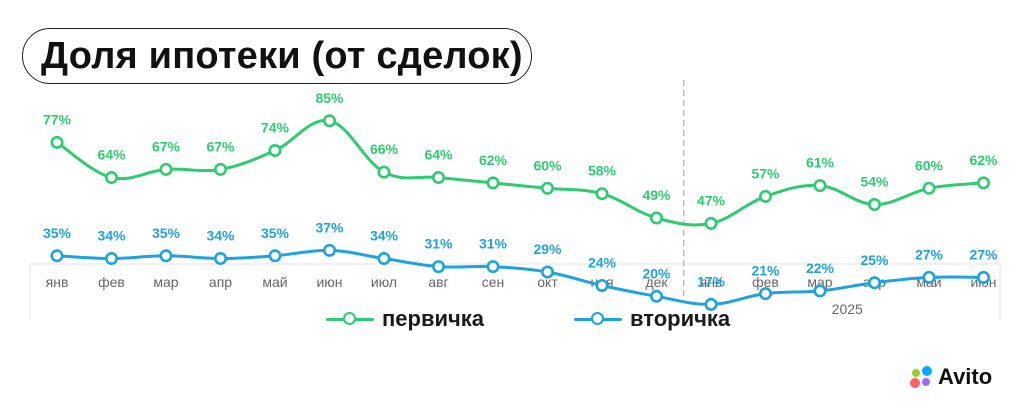 The height and width of the screenshot is (412, 1024). What do you see at coordinates (547, 249) in the screenshot?
I see `data-label-secondary: 29%` at bounding box center [547, 249].